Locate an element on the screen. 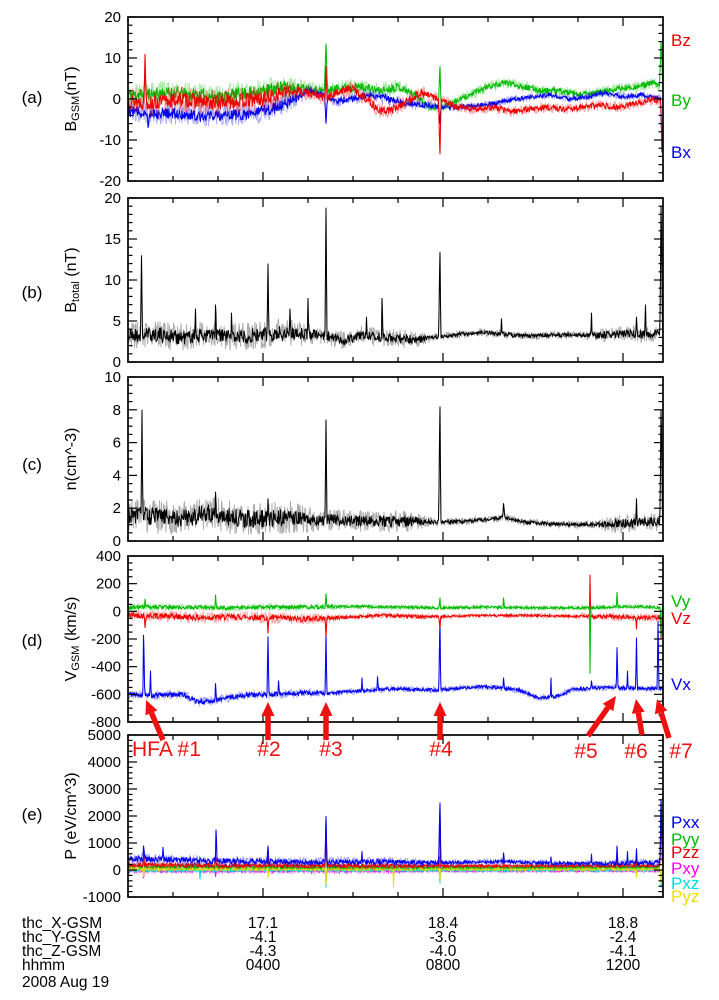 This screenshot has width=719, height=1000. bottom-row-label: thc_Z-GSM is located at coordinates (61, 951).